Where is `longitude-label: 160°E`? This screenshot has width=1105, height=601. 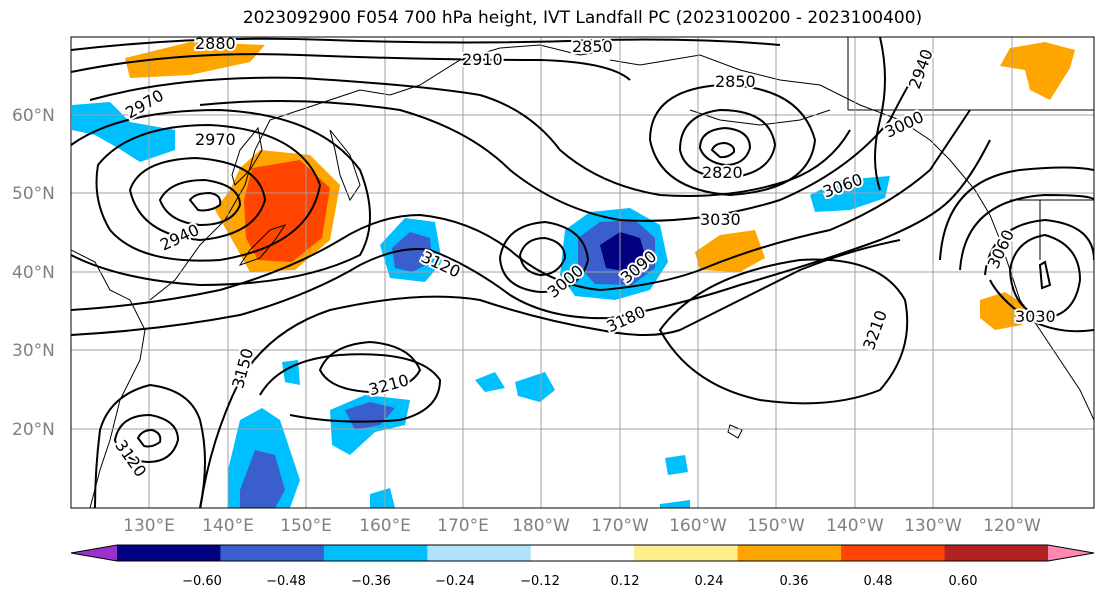
longitude-label: 160°E is located at coordinates (385, 526).